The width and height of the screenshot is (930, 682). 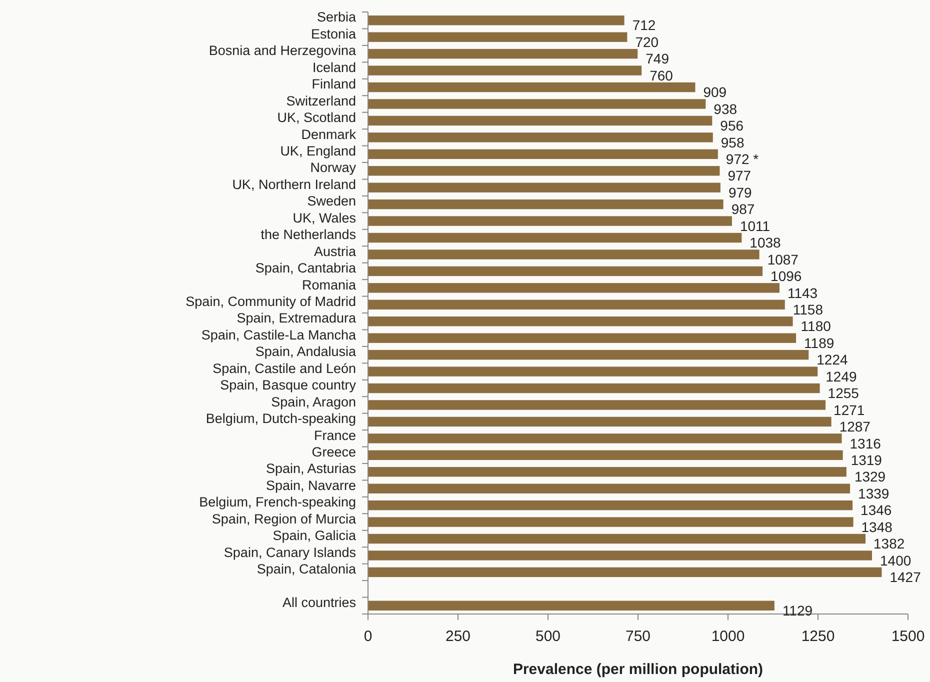 I want to click on data-label: 938, so click(x=726, y=108).